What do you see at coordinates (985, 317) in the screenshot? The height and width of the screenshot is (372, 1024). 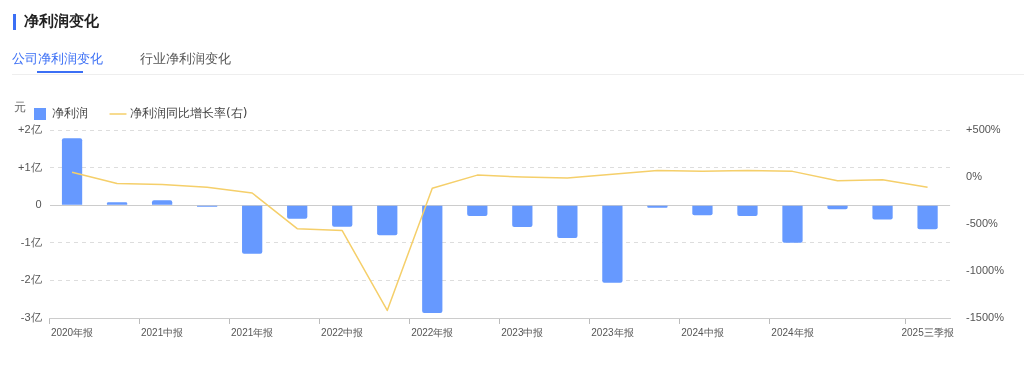 I see `y2-tick-label: -1500%` at bounding box center [985, 317].